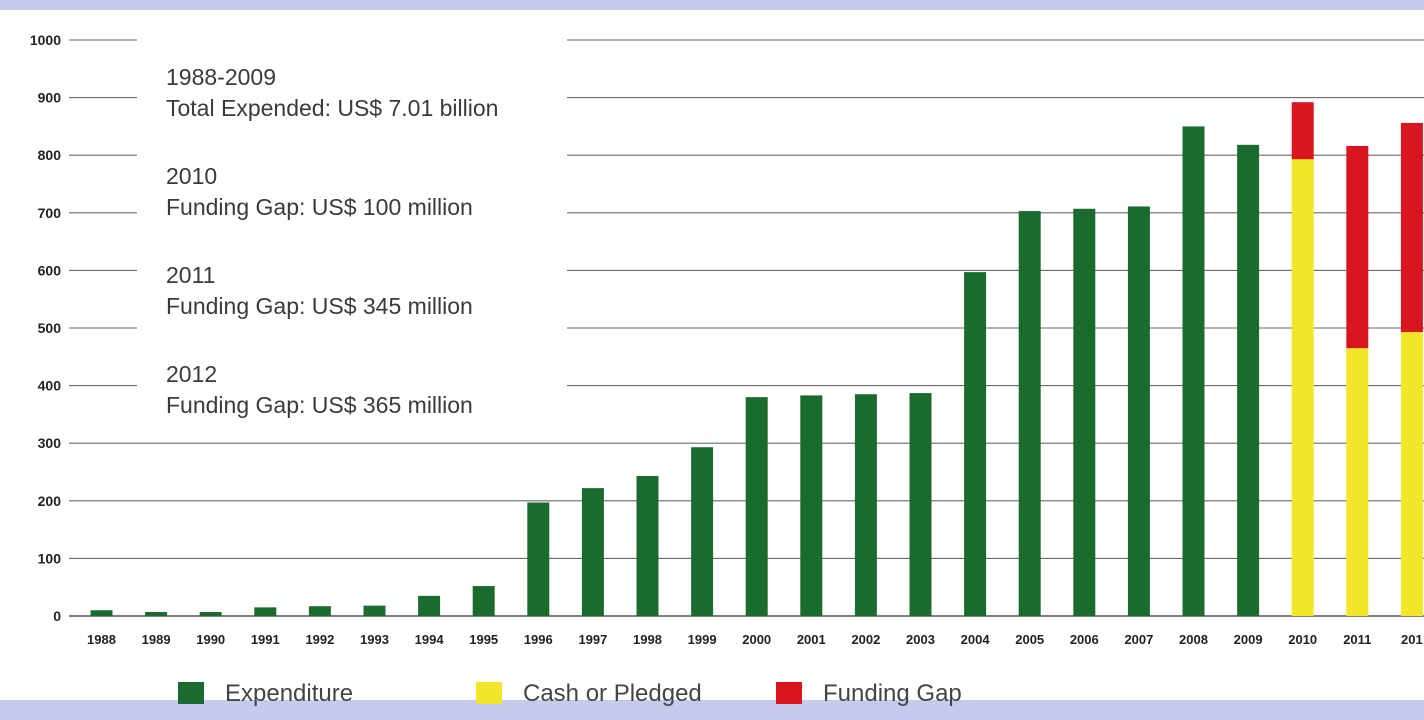 The height and width of the screenshot is (720, 1424). What do you see at coordinates (1138, 639) in the screenshot?
I see `x-tick-label: 2007` at bounding box center [1138, 639].